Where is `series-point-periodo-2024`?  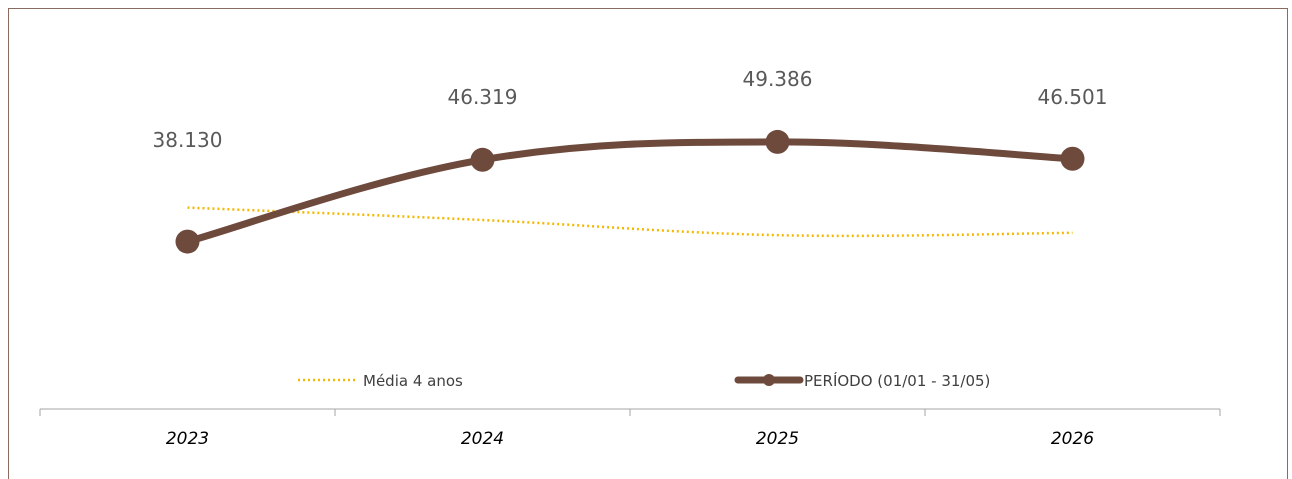 series-point-periodo-2024 is located at coordinates (482, 159).